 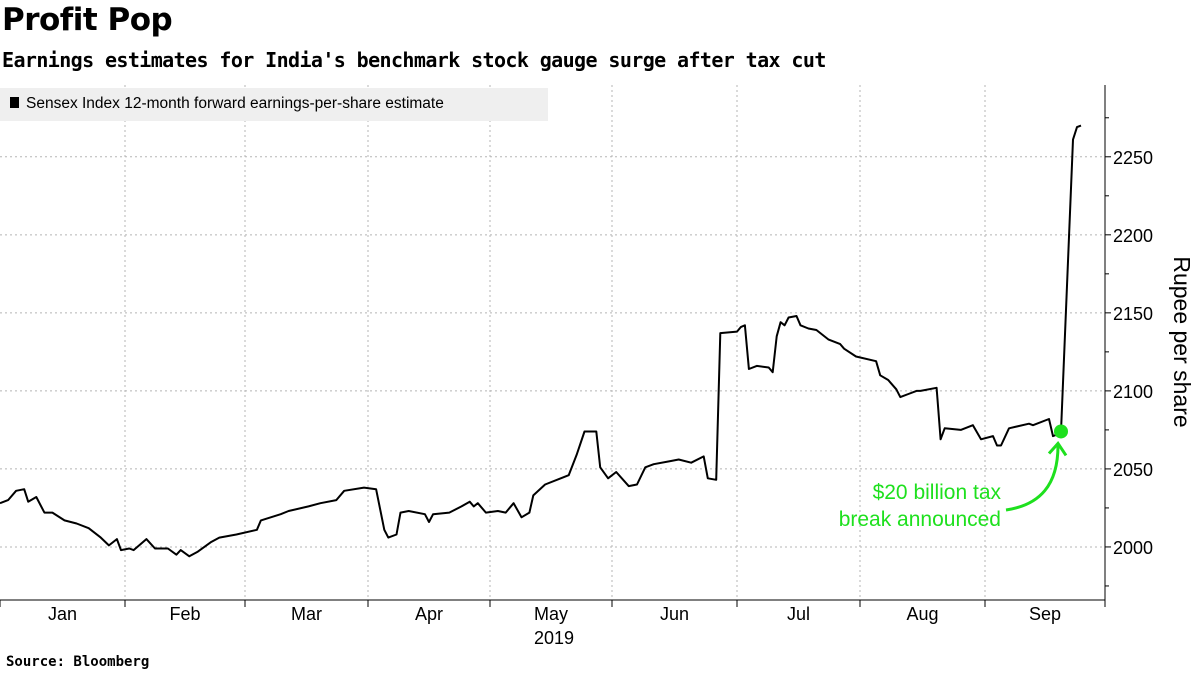 I want to click on y-tick-label: 2150, so click(x=1133, y=314).